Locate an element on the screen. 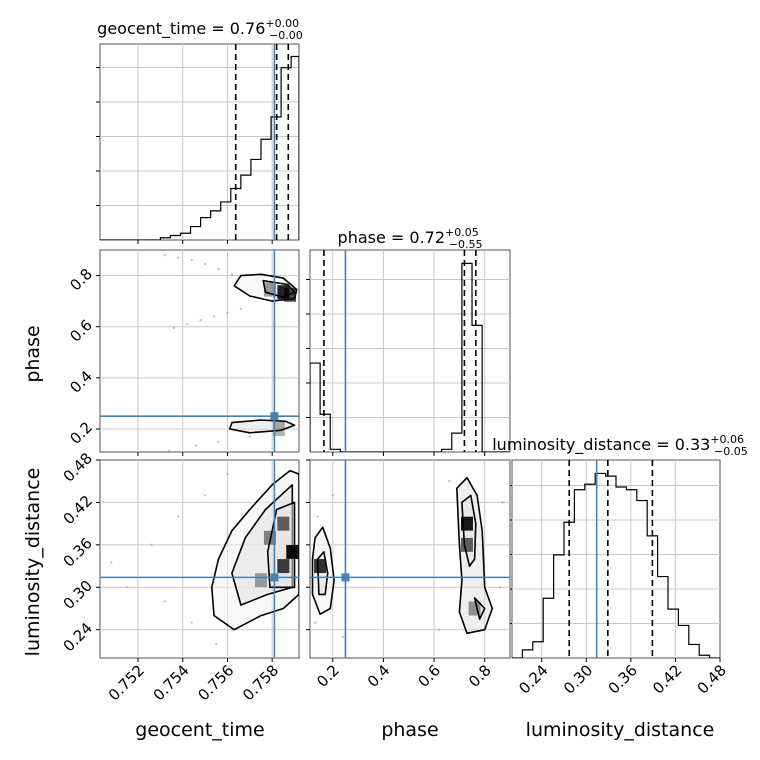  histogram-step-luminosity_distance is located at coordinates (616, 565).